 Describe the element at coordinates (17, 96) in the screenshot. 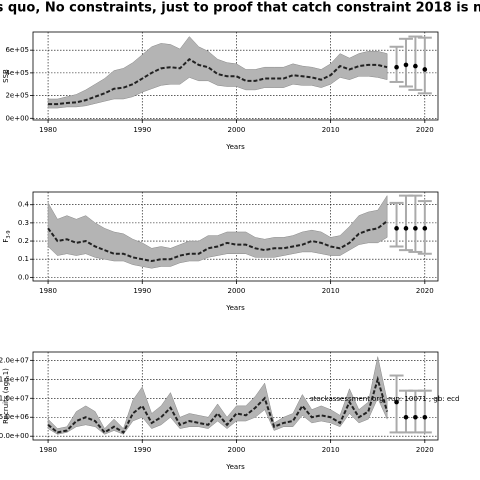

I see `y-tick-label: 2e+05` at that location.